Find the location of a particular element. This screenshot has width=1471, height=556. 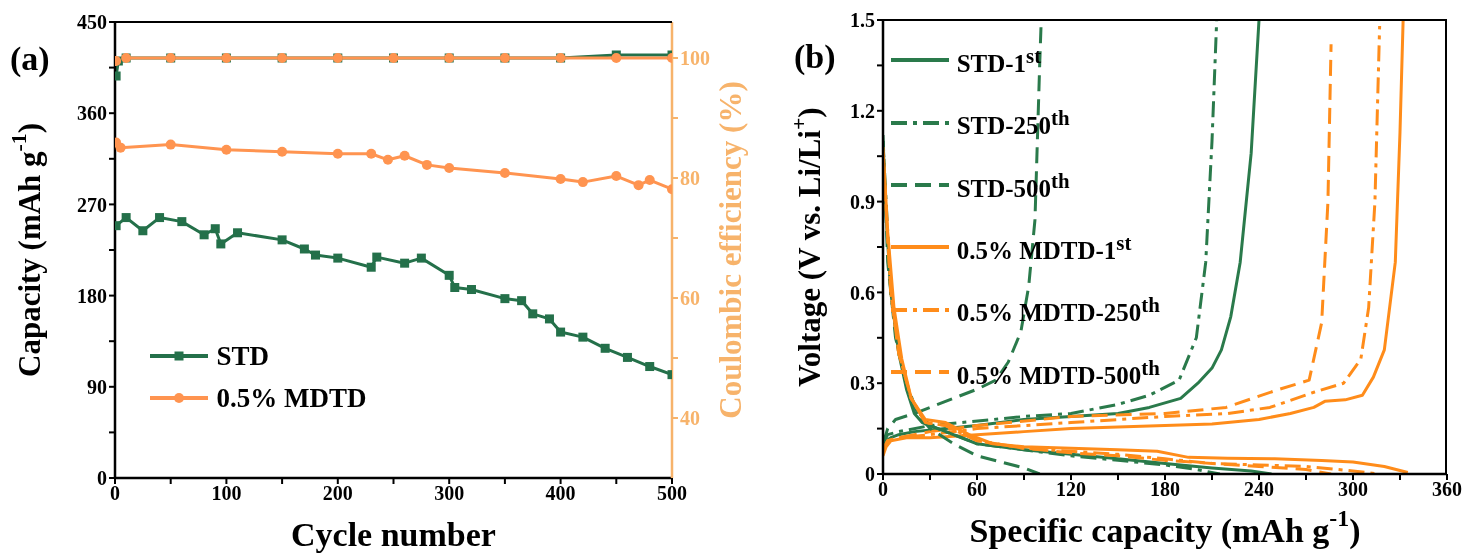

y2-axis-title: Coulombic efficiency (%) is located at coordinates (731, 250).